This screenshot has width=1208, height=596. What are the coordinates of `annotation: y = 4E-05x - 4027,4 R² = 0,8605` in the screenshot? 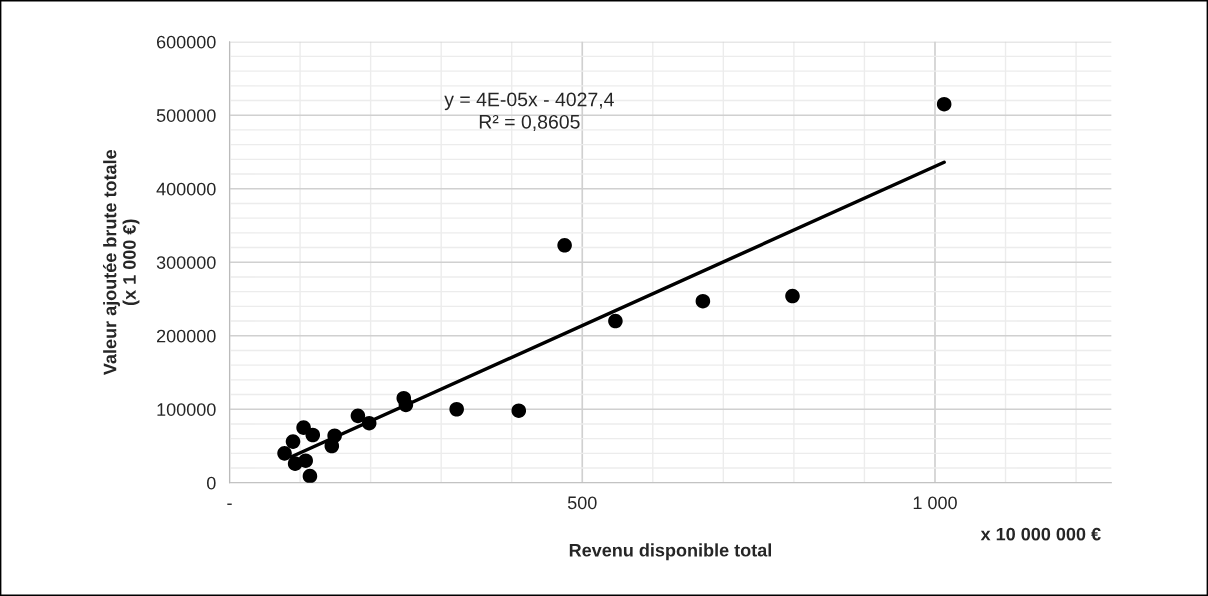 It's located at (529, 111).